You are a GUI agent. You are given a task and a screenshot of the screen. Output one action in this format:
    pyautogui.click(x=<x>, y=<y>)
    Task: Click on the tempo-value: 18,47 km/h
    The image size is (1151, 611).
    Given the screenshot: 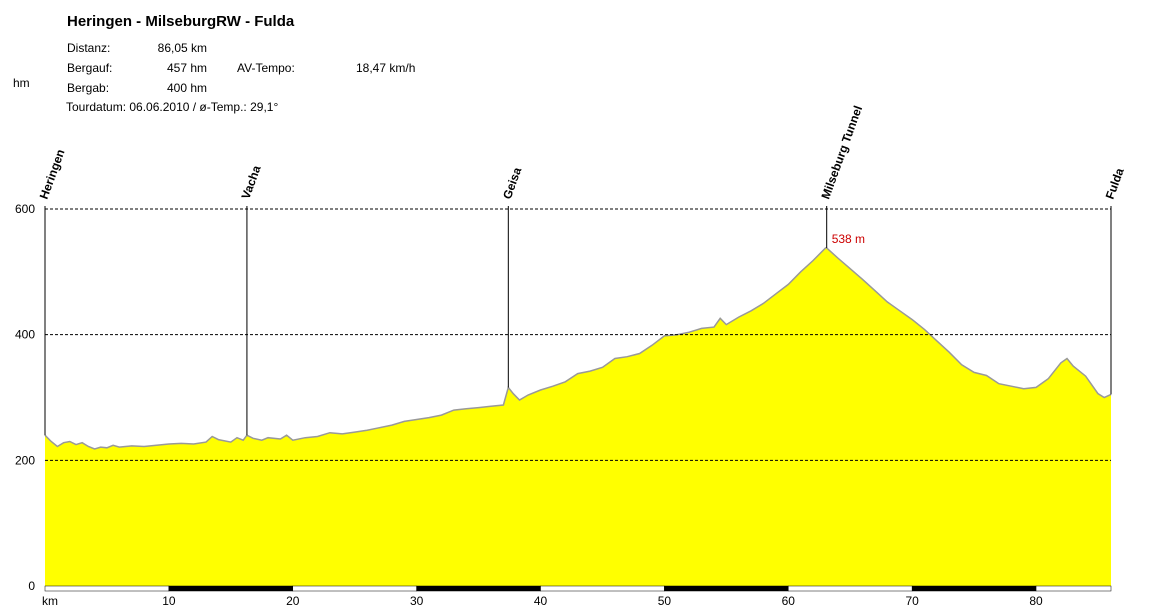 What is the action you would take?
    pyautogui.click(x=386, y=68)
    